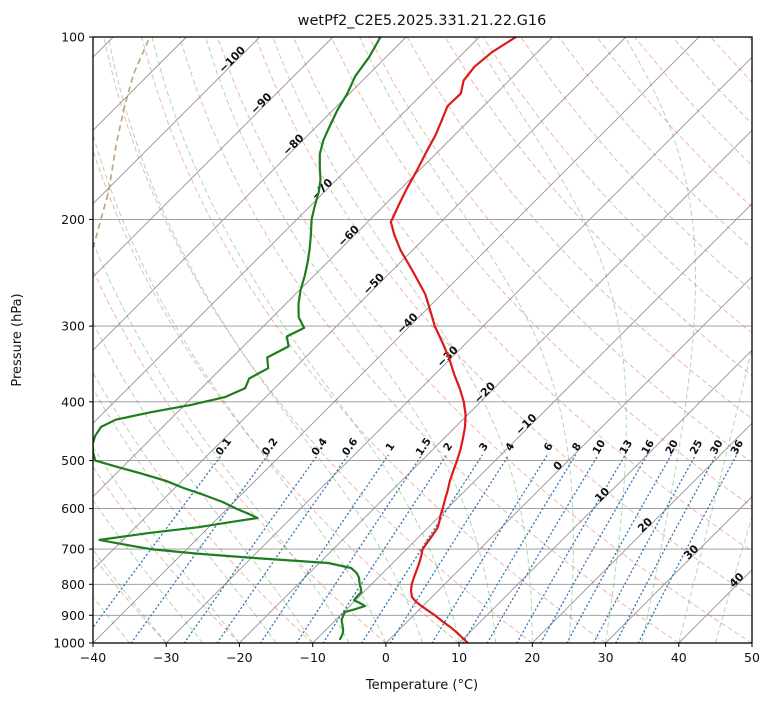 This screenshot has width=775, height=708. Describe the element at coordinates (319, 447) in the screenshot. I see `mixing-ratio-label: 0.4` at that location.